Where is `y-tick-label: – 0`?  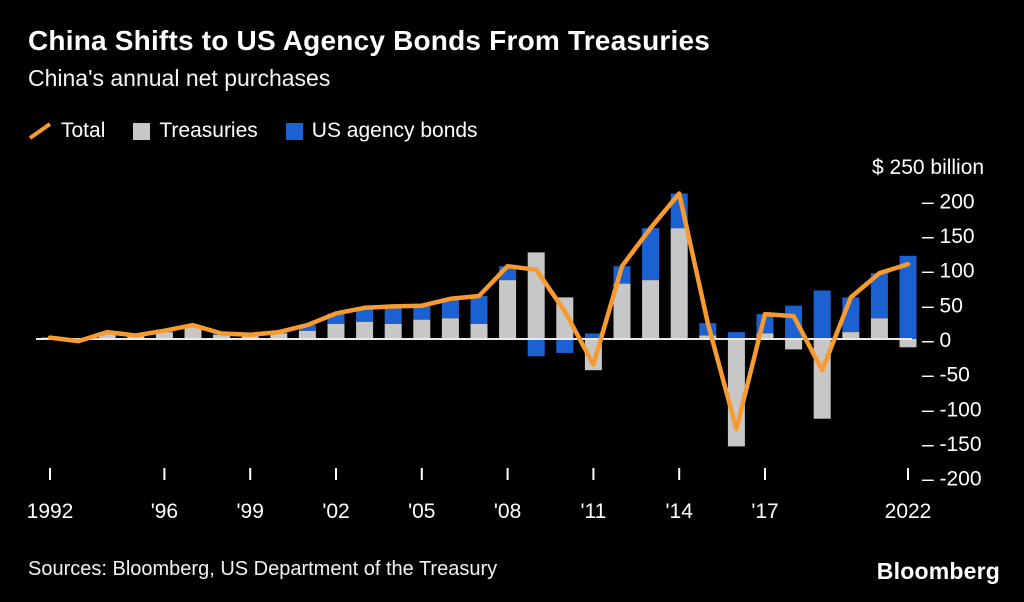
y-tick-label: – 0 is located at coordinates (936, 340).